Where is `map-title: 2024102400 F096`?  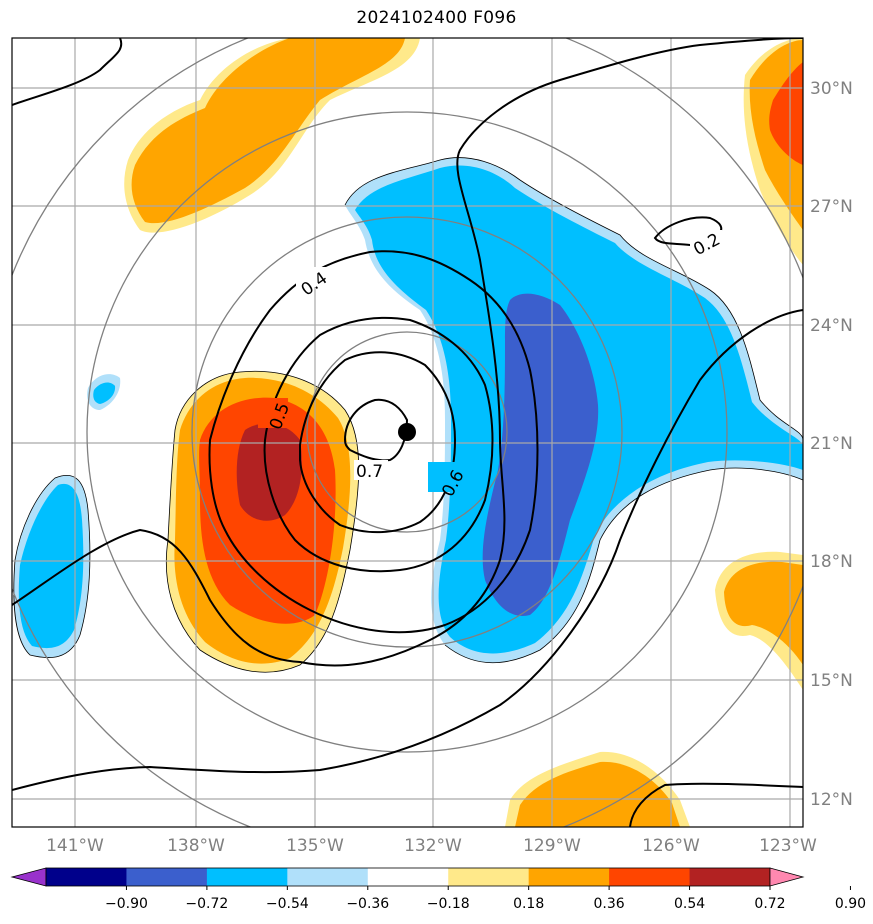 map-title: 2024102400 F096 is located at coordinates (436, 18).